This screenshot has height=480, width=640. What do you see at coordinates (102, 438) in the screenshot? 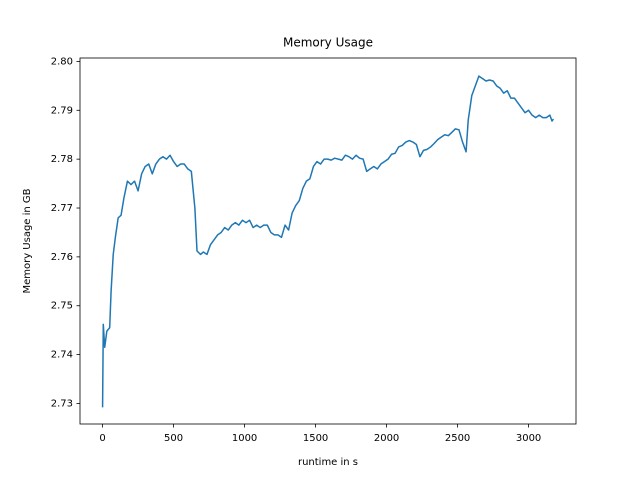
I see `x-tick-label: 0` at bounding box center [102, 438].